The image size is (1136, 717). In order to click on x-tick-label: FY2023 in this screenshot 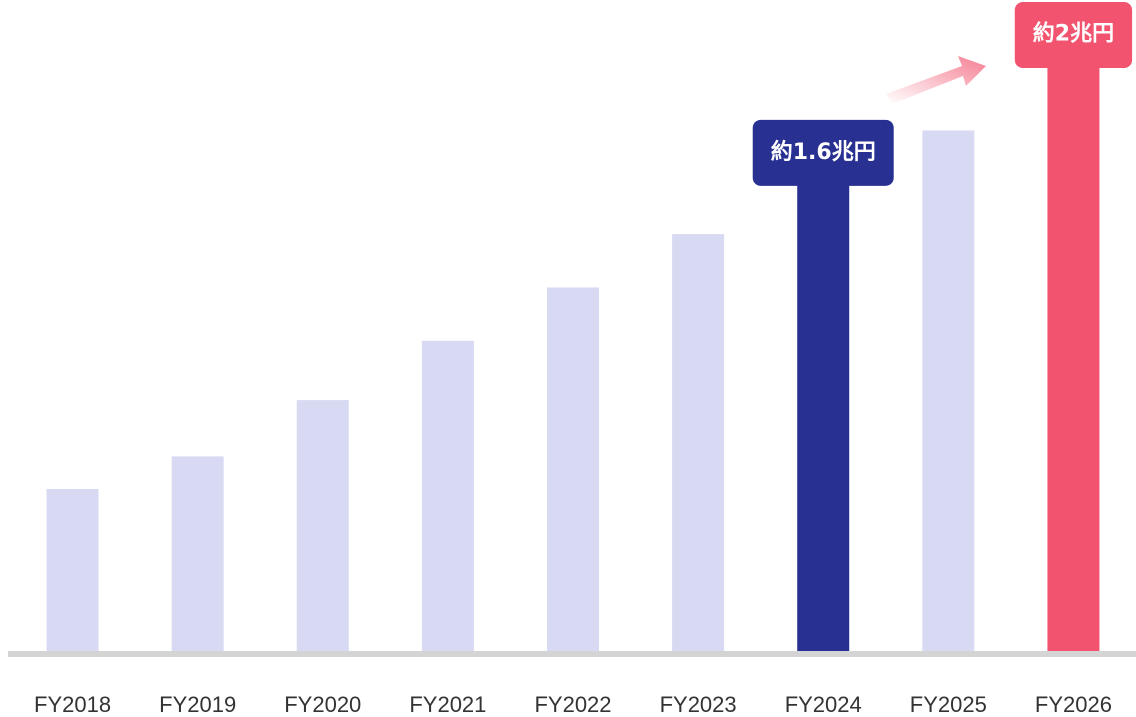, I will do `click(698, 704)`.